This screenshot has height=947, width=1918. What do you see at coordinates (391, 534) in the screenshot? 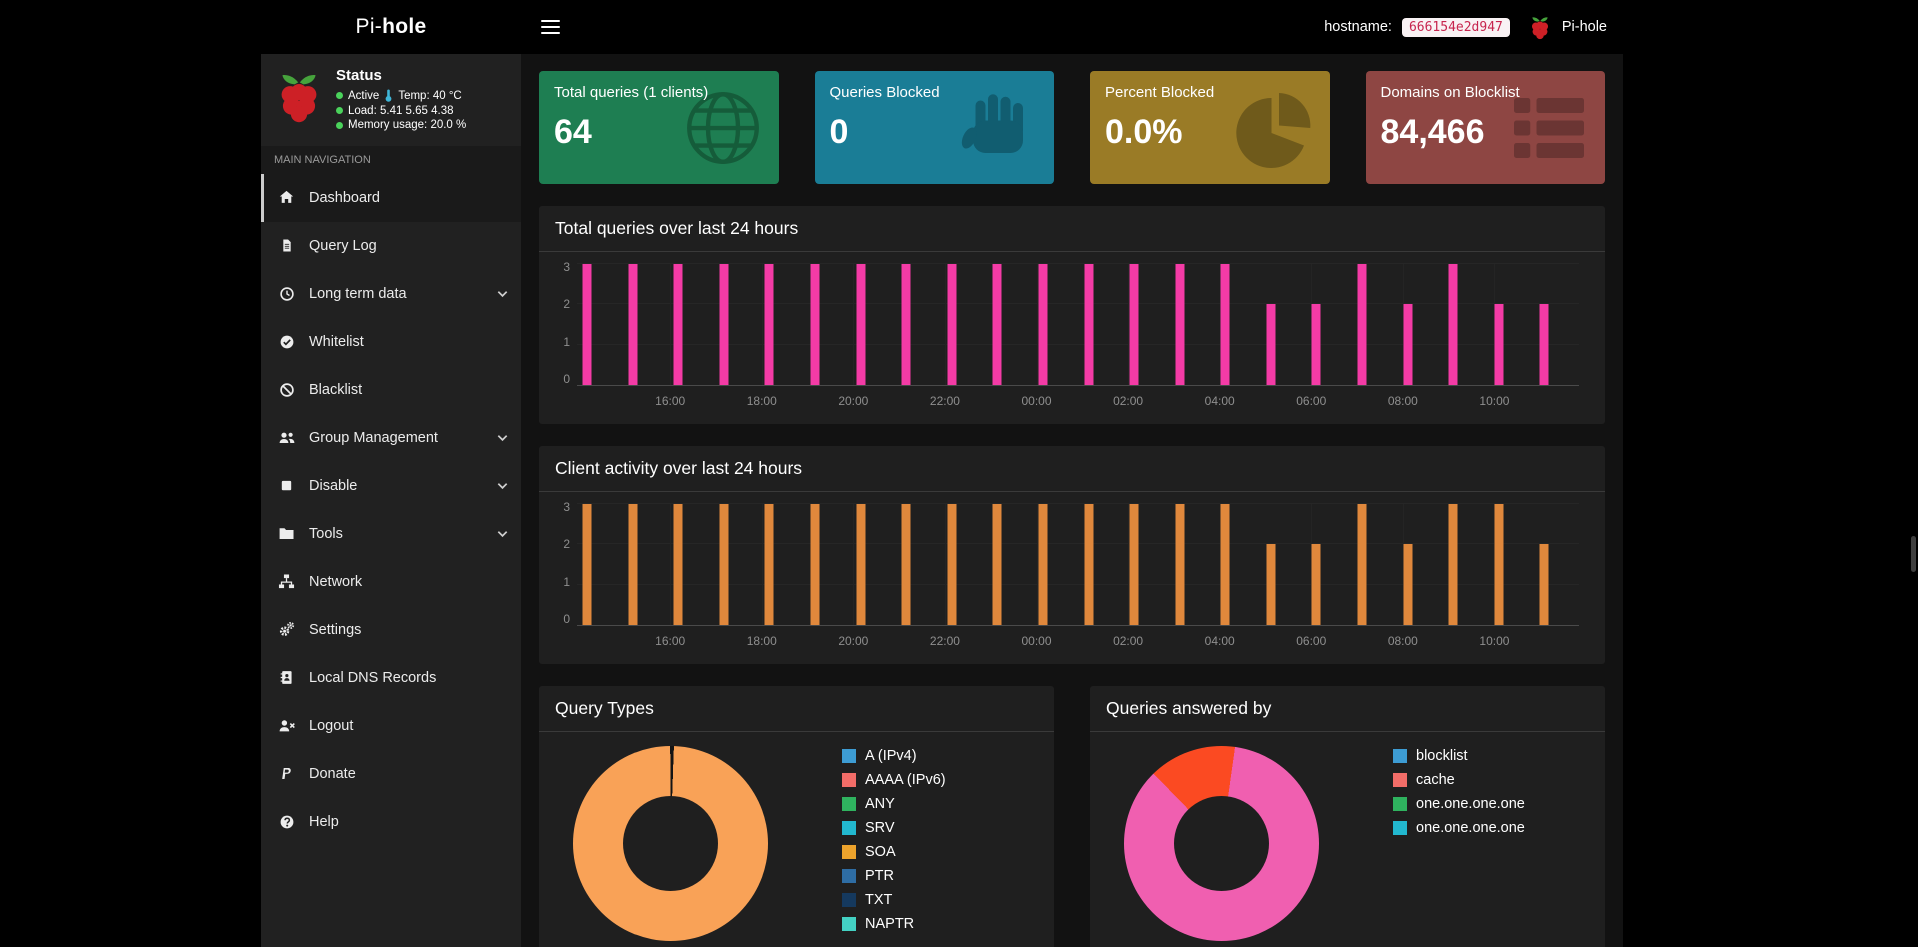
I see `sidebar-item-tools: Tools` at bounding box center [391, 534].